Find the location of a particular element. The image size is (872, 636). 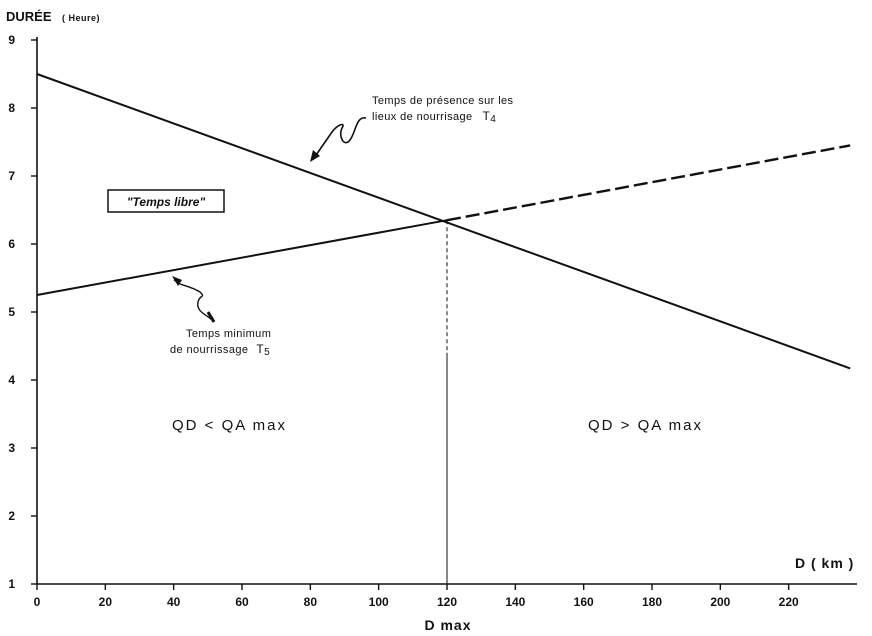

annotation-t5-line2: de nourrissage T5 is located at coordinates (220, 350).